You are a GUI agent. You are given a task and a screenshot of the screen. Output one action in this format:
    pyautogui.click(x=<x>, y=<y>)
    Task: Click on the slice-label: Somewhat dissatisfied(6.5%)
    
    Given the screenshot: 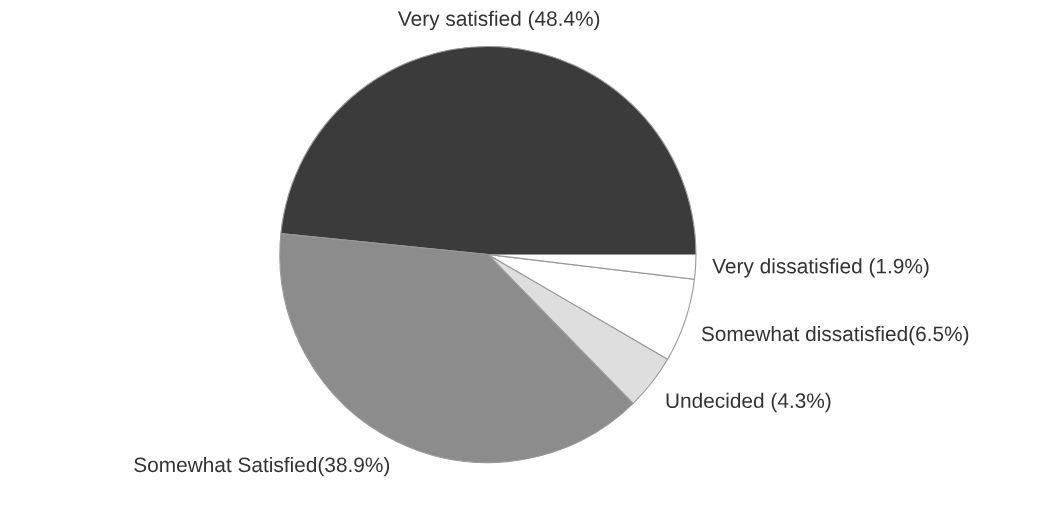 What is the action you would take?
    pyautogui.click(x=835, y=335)
    